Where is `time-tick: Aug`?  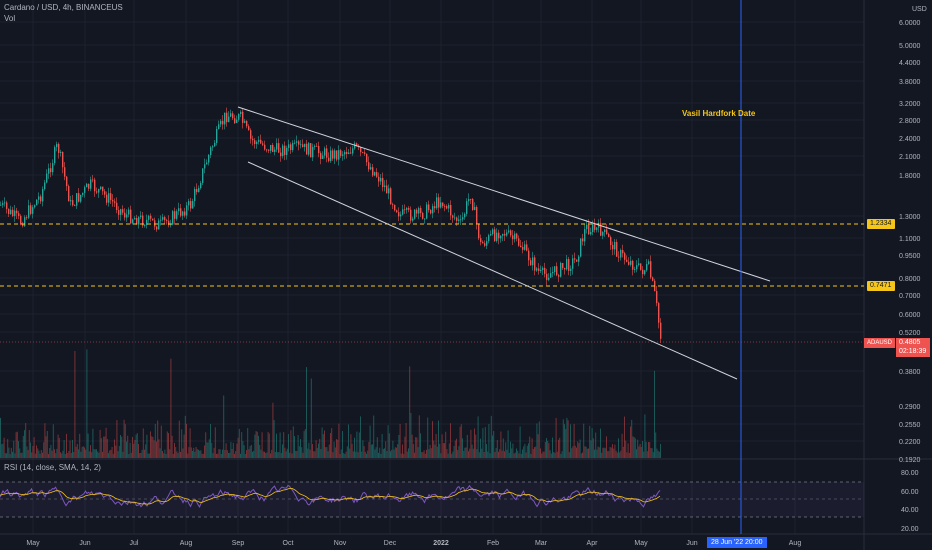 time-tick: Aug is located at coordinates (186, 543).